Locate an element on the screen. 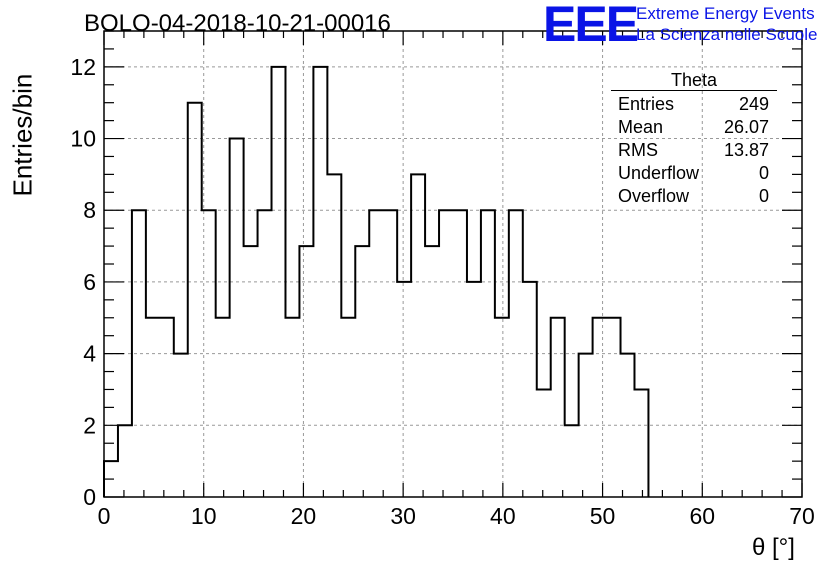 This screenshot has height=572, width=836. stats-row-underflow: Underflow 0 is located at coordinates (694, 173).